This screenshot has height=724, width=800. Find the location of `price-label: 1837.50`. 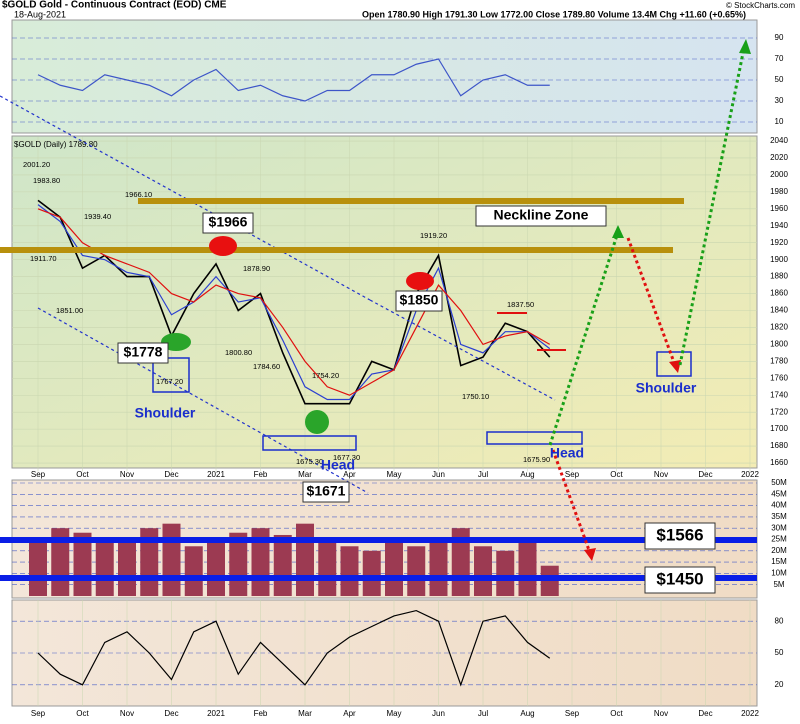

price-label: 1837.50 is located at coordinates (520, 304).